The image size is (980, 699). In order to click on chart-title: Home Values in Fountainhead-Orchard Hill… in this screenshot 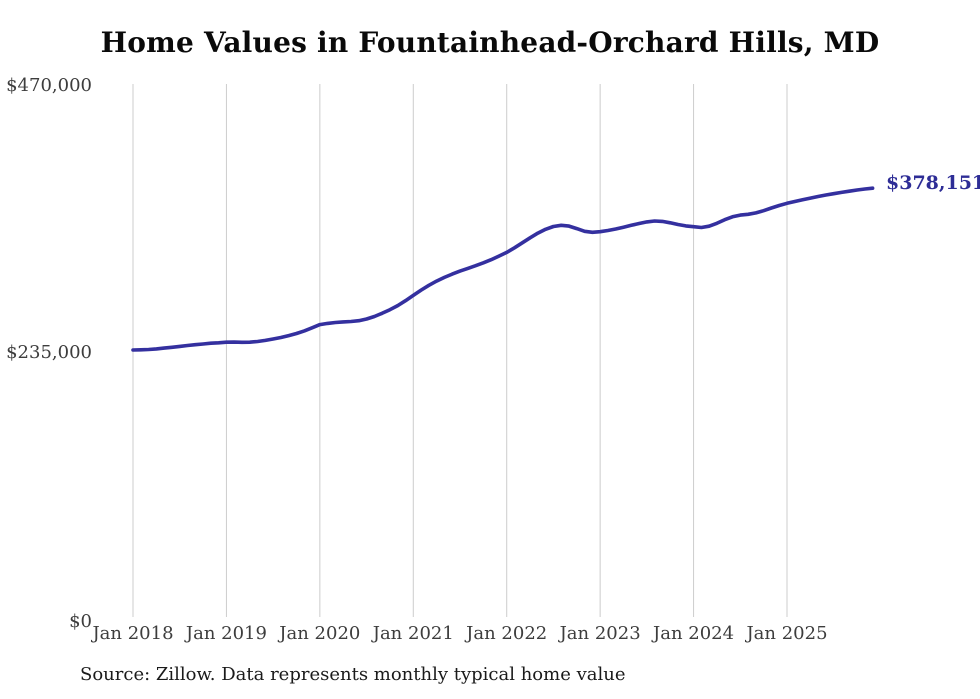, I will do `click(490, 42)`.